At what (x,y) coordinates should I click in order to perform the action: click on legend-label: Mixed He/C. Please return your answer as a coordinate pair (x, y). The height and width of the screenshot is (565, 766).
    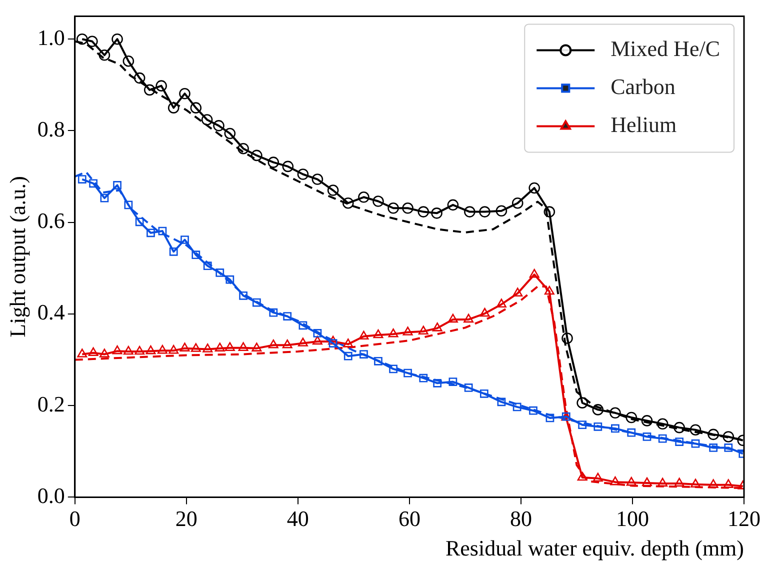
    Looking at the image, I should click on (665, 48).